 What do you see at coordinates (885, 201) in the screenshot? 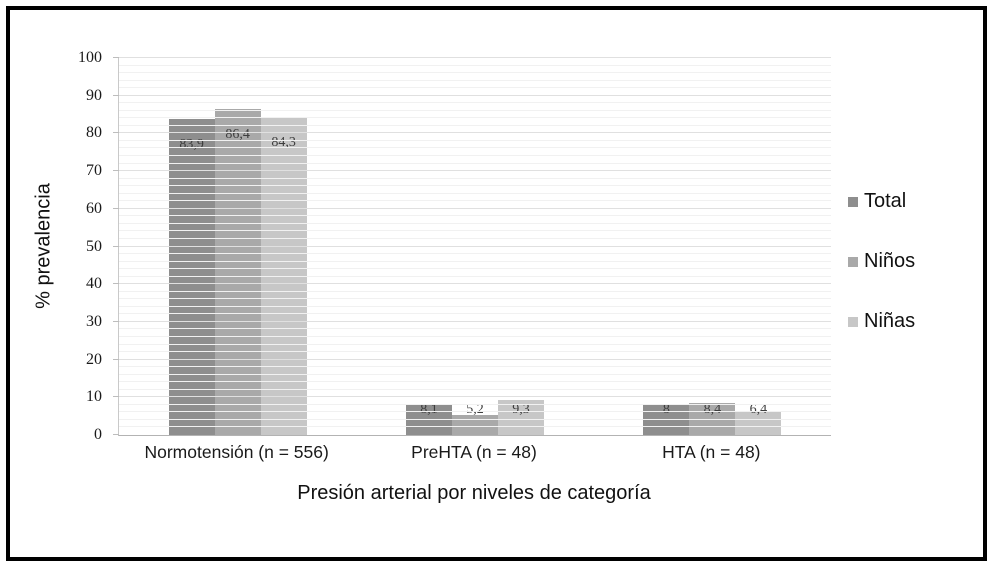
I see `legend-label: Total` at bounding box center [885, 201].